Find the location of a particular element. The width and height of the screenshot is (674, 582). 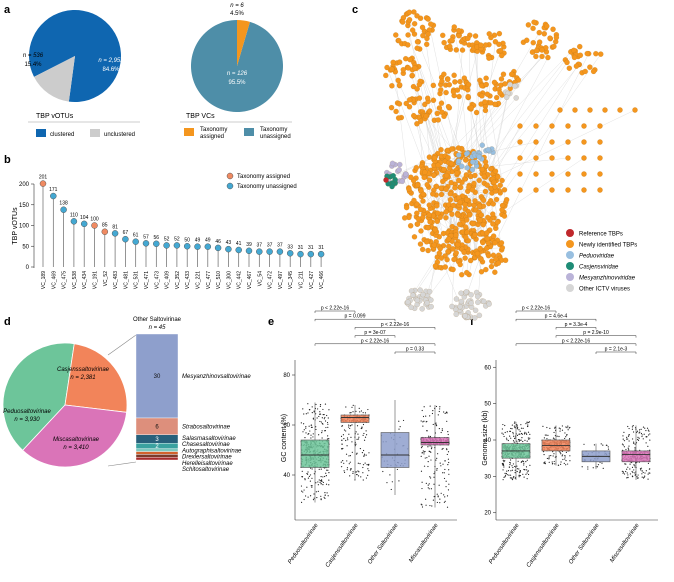

comparison-bracket is located at coordinates (395, 328).